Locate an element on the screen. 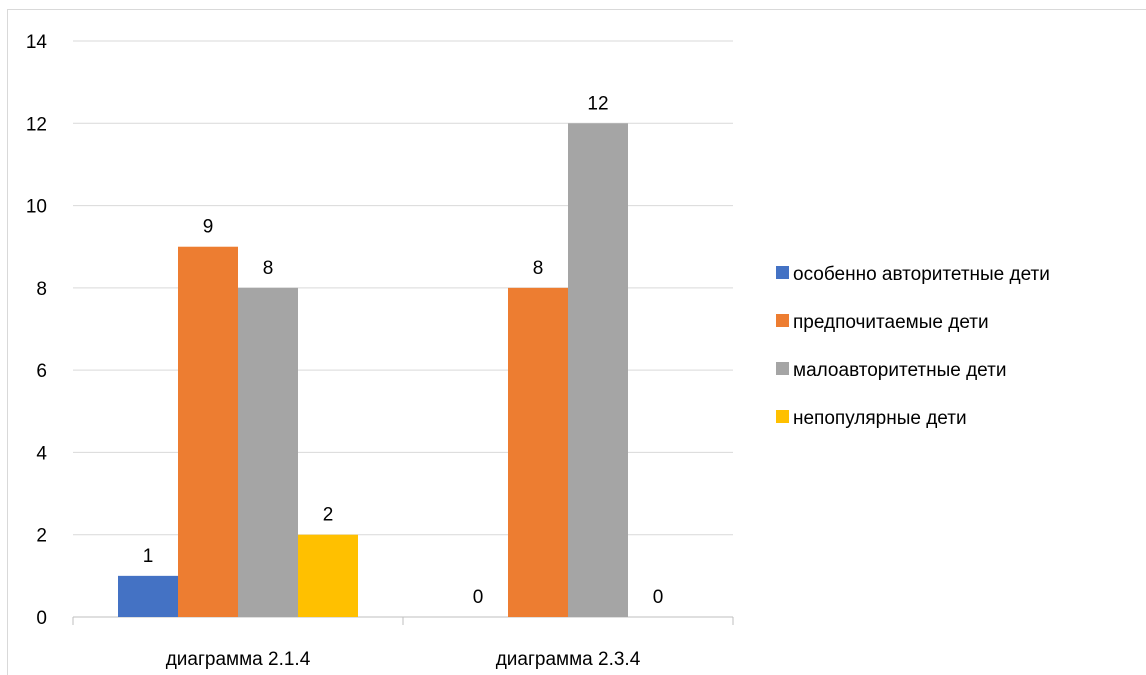  legend-label: малоавторитетные дети is located at coordinates (899, 370).